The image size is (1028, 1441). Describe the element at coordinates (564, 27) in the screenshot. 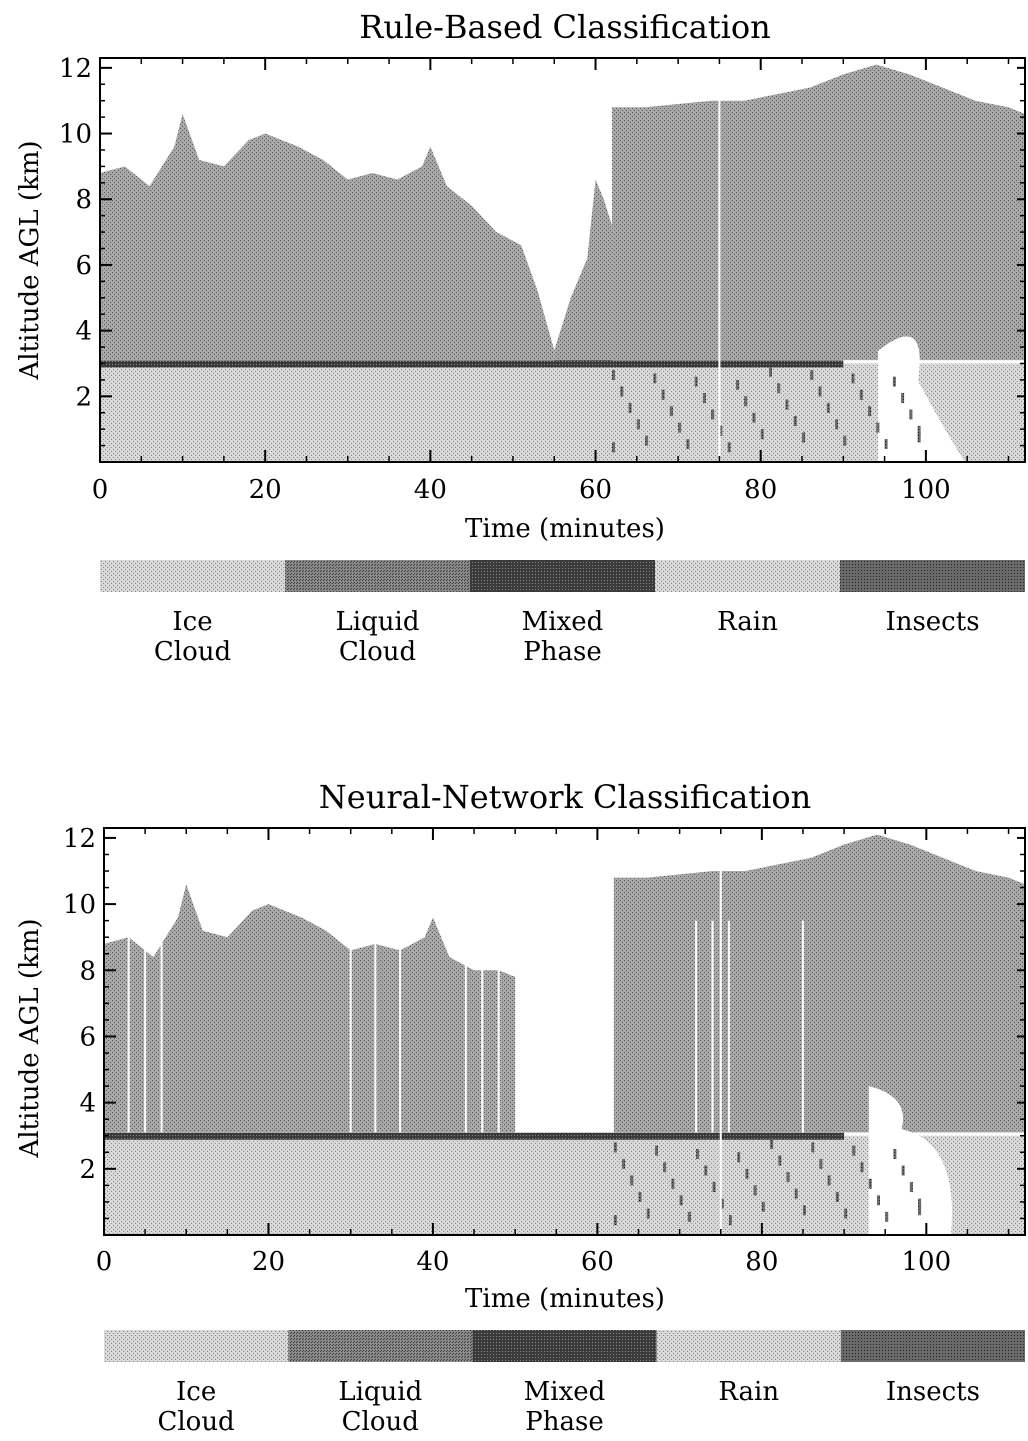

I see `chart-title: Rule-Based Classification` at that location.